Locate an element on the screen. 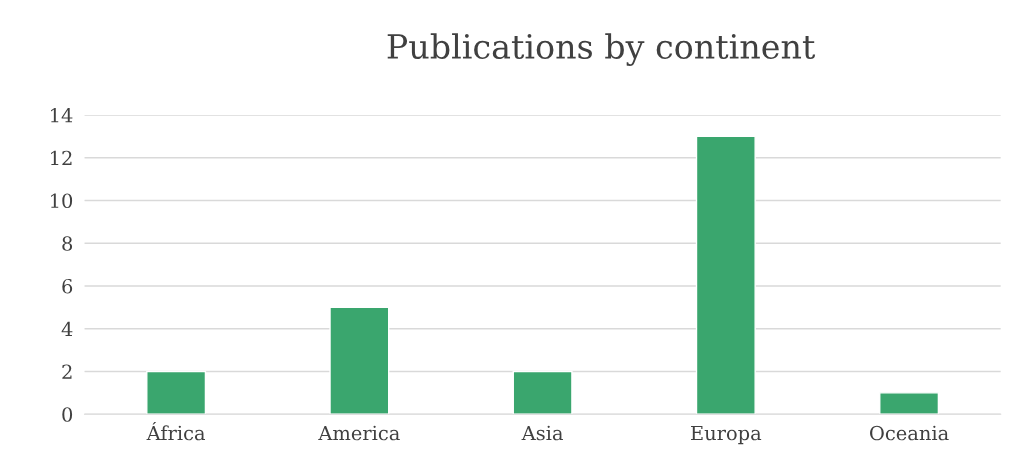 The height and width of the screenshot is (475, 1018). y-tick-label: 8 is located at coordinates (67, 243).